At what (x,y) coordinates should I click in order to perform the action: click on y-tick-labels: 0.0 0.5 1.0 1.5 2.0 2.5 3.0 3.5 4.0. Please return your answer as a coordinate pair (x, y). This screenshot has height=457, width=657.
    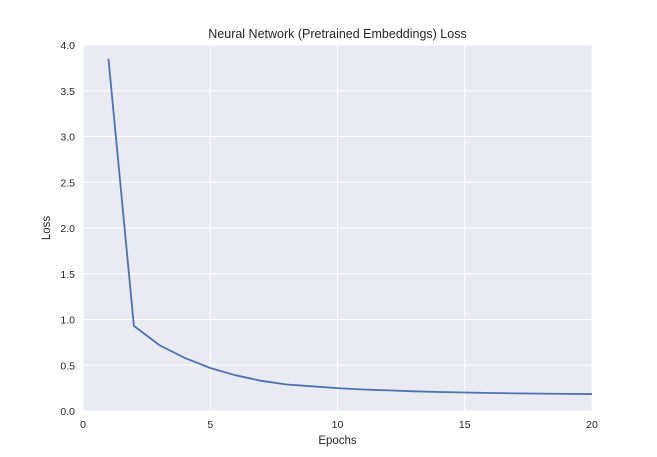
    Looking at the image, I should click on (67, 229).